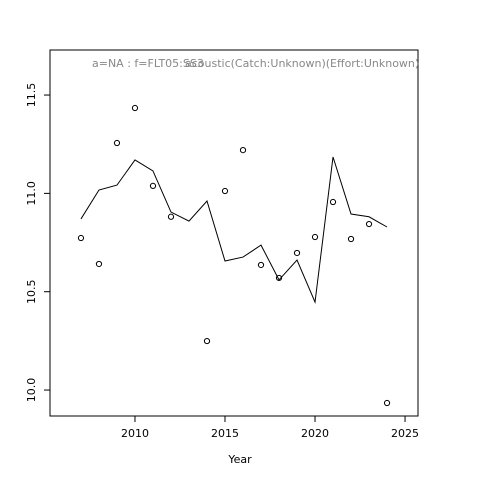 This screenshot has height=480, width=480. What do you see at coordinates (315, 433) in the screenshot?
I see `x-tick-label: 2020` at bounding box center [315, 433].